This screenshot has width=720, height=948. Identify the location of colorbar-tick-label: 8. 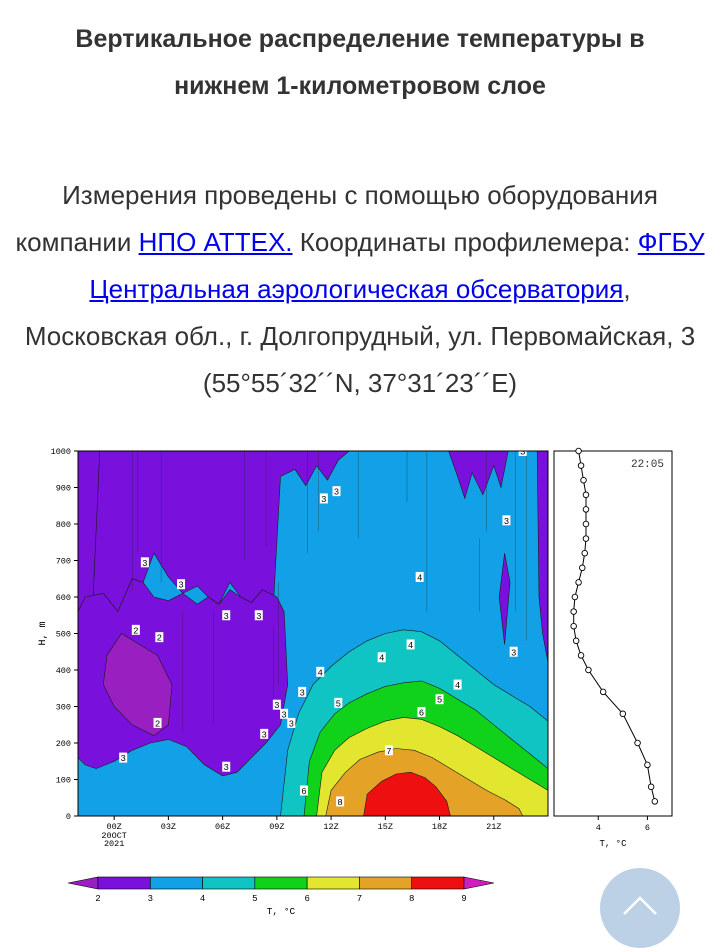
(411, 899).